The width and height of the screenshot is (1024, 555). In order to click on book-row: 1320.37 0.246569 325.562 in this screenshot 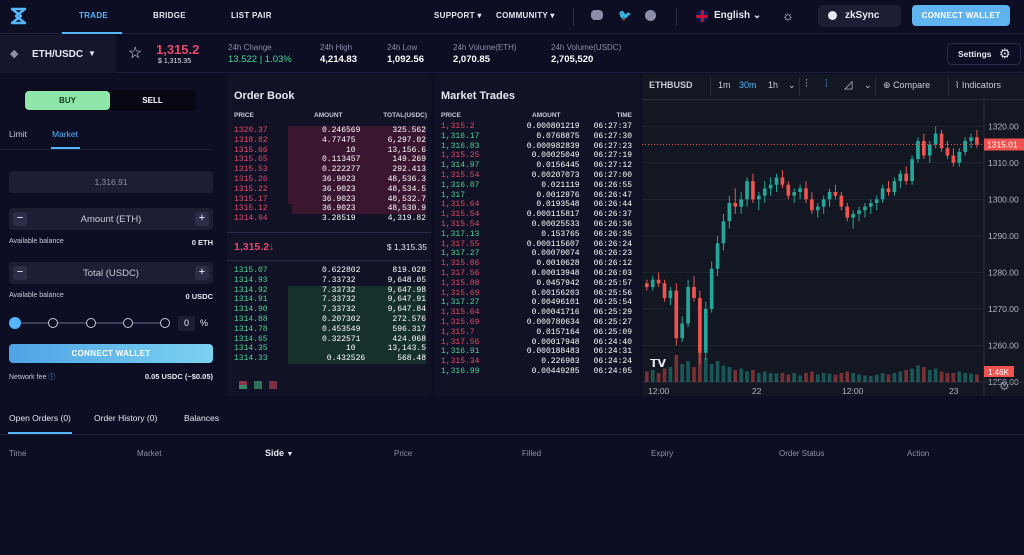, I will do `click(330, 131)`.